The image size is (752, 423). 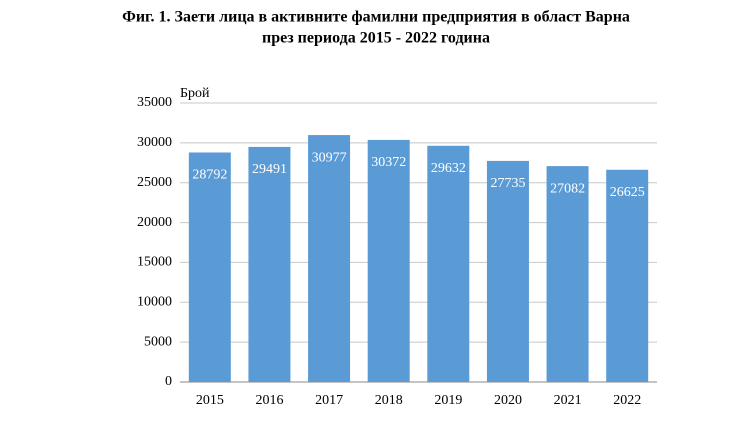 I want to click on y-tick-label: 10000, so click(x=154, y=302).